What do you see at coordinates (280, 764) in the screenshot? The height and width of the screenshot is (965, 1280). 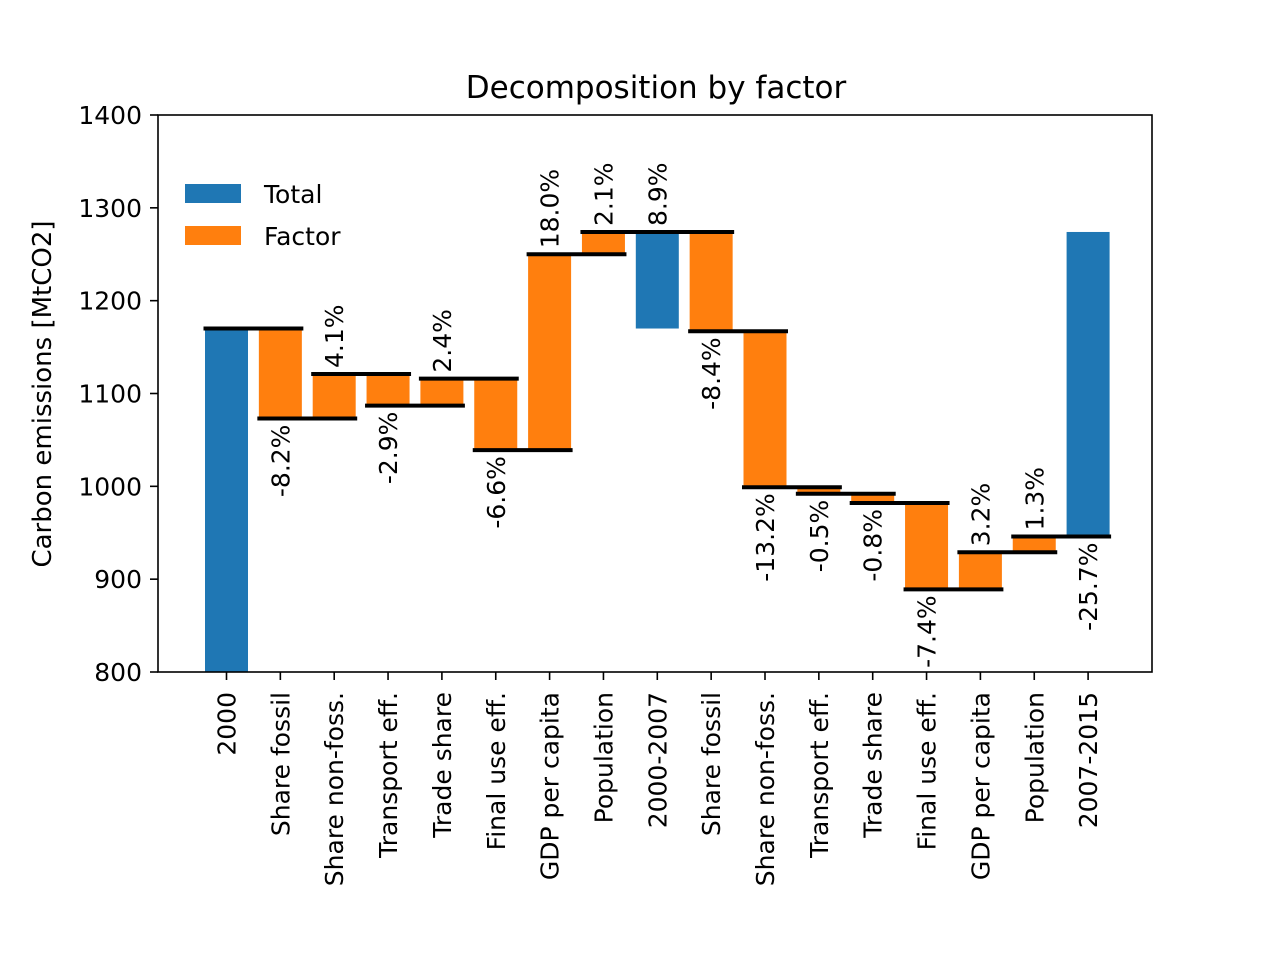 I see `x-tick-label-1: Share fossil` at bounding box center [280, 764].